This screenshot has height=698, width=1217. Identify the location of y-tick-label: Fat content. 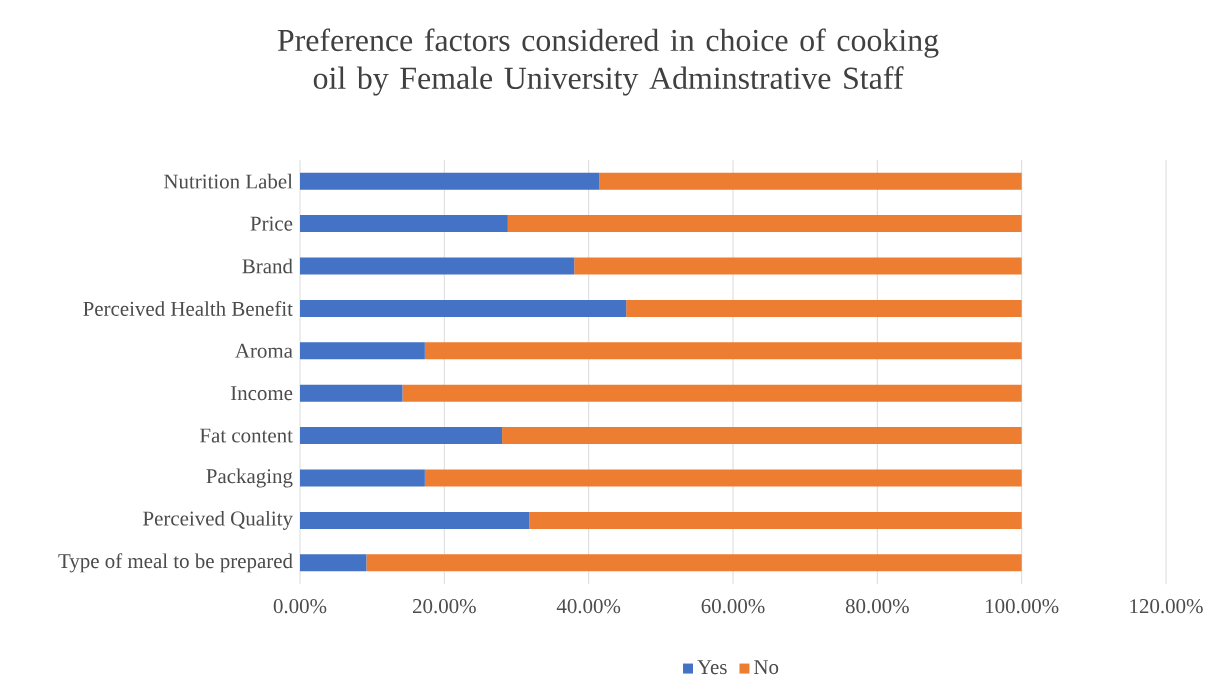
(246, 435).